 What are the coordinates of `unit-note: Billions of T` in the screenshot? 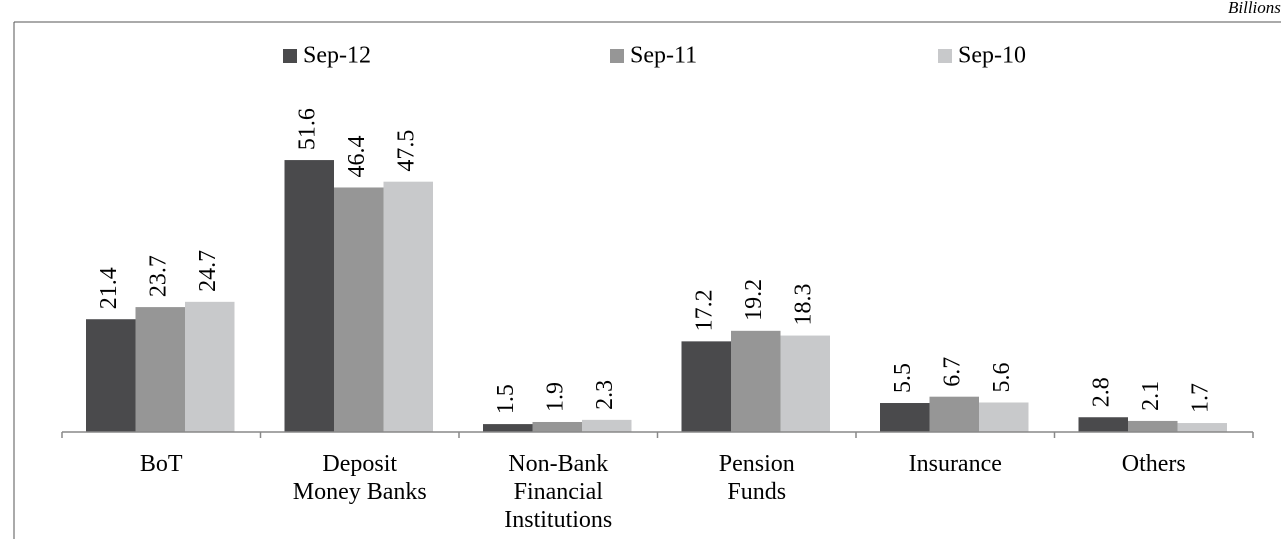 It's located at (1254, 8).